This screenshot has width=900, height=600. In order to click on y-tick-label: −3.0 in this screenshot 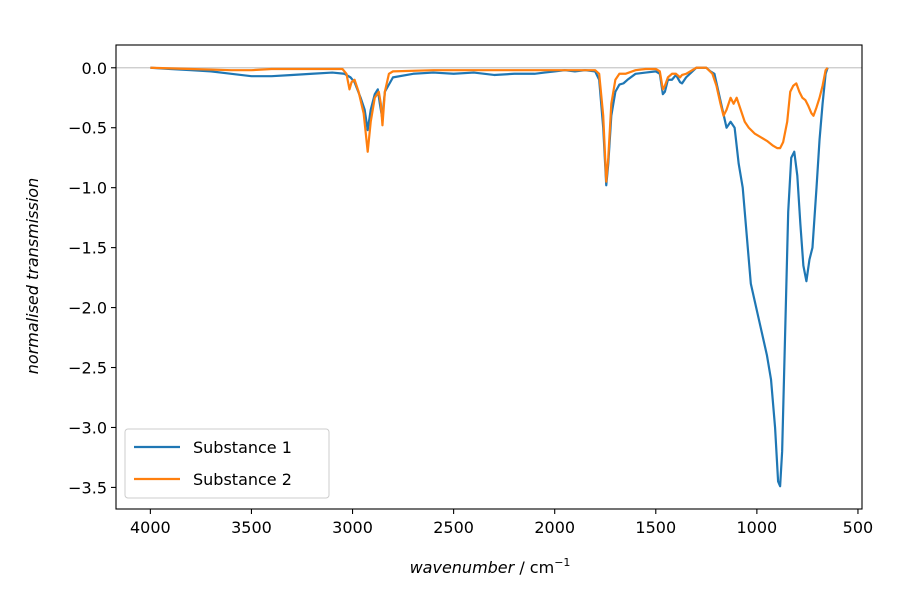, I will do `click(87, 427)`.